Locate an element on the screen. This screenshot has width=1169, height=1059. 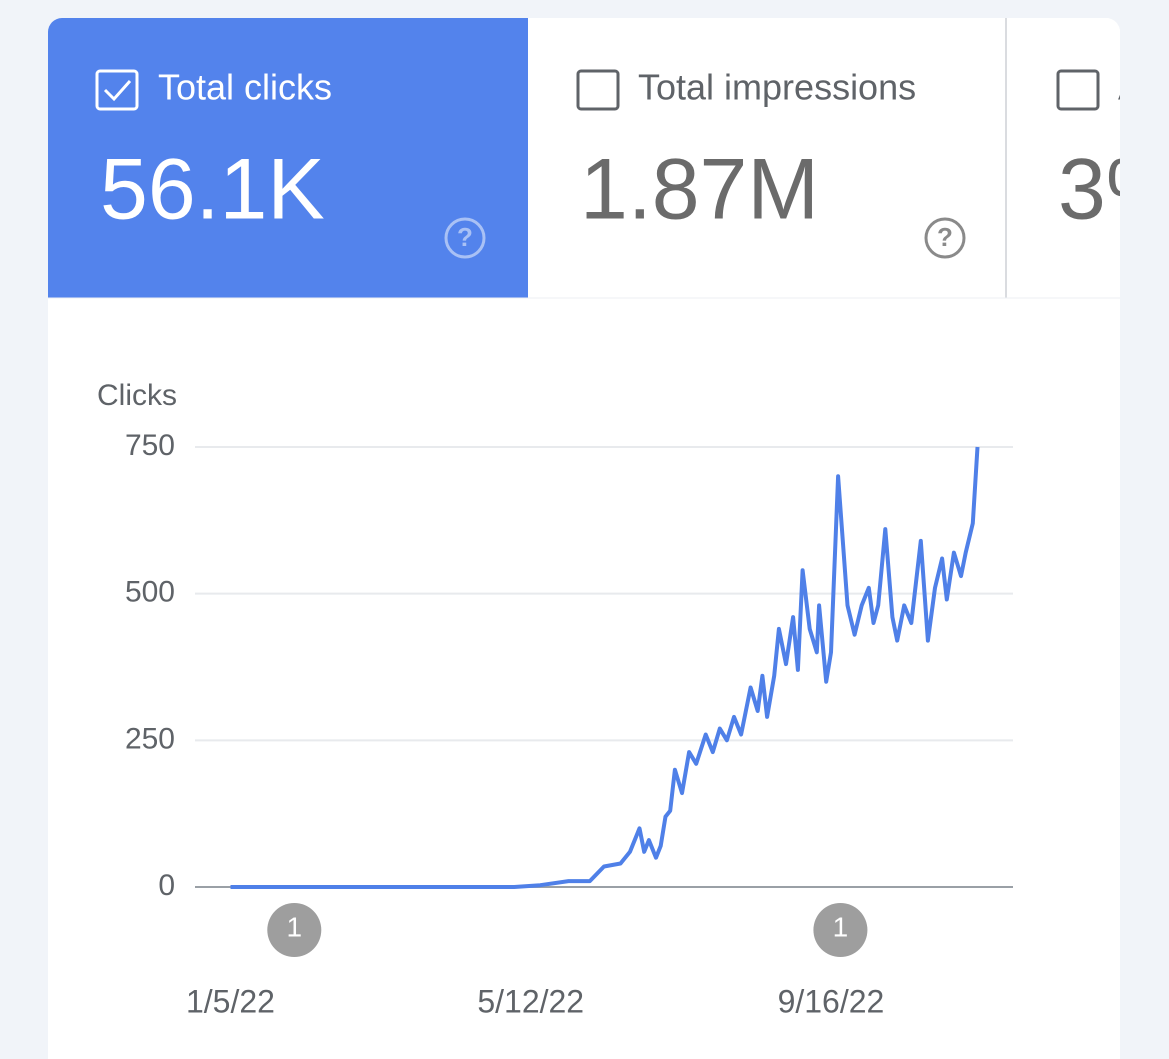
impressions-tile is located at coordinates (767, 158).